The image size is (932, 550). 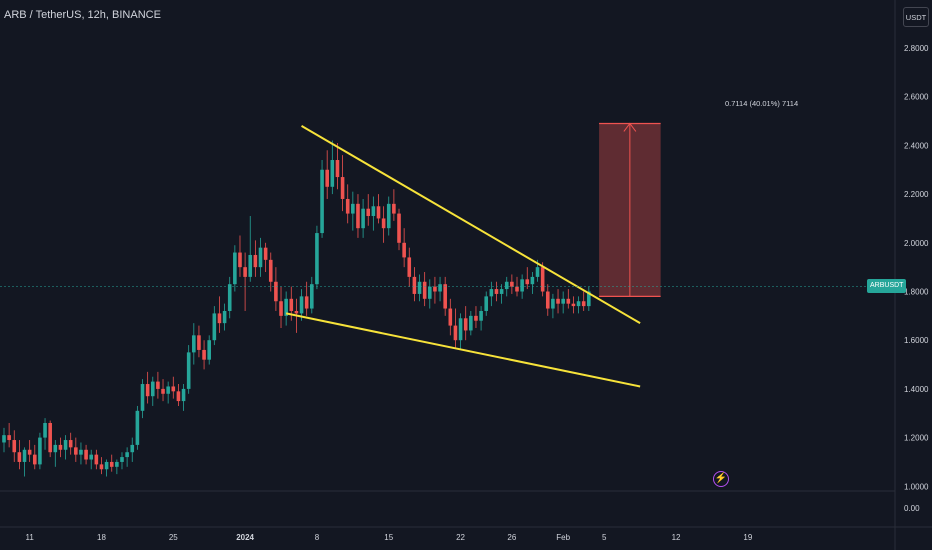 I want to click on price-tick-label: 1.8000, so click(x=916, y=292).